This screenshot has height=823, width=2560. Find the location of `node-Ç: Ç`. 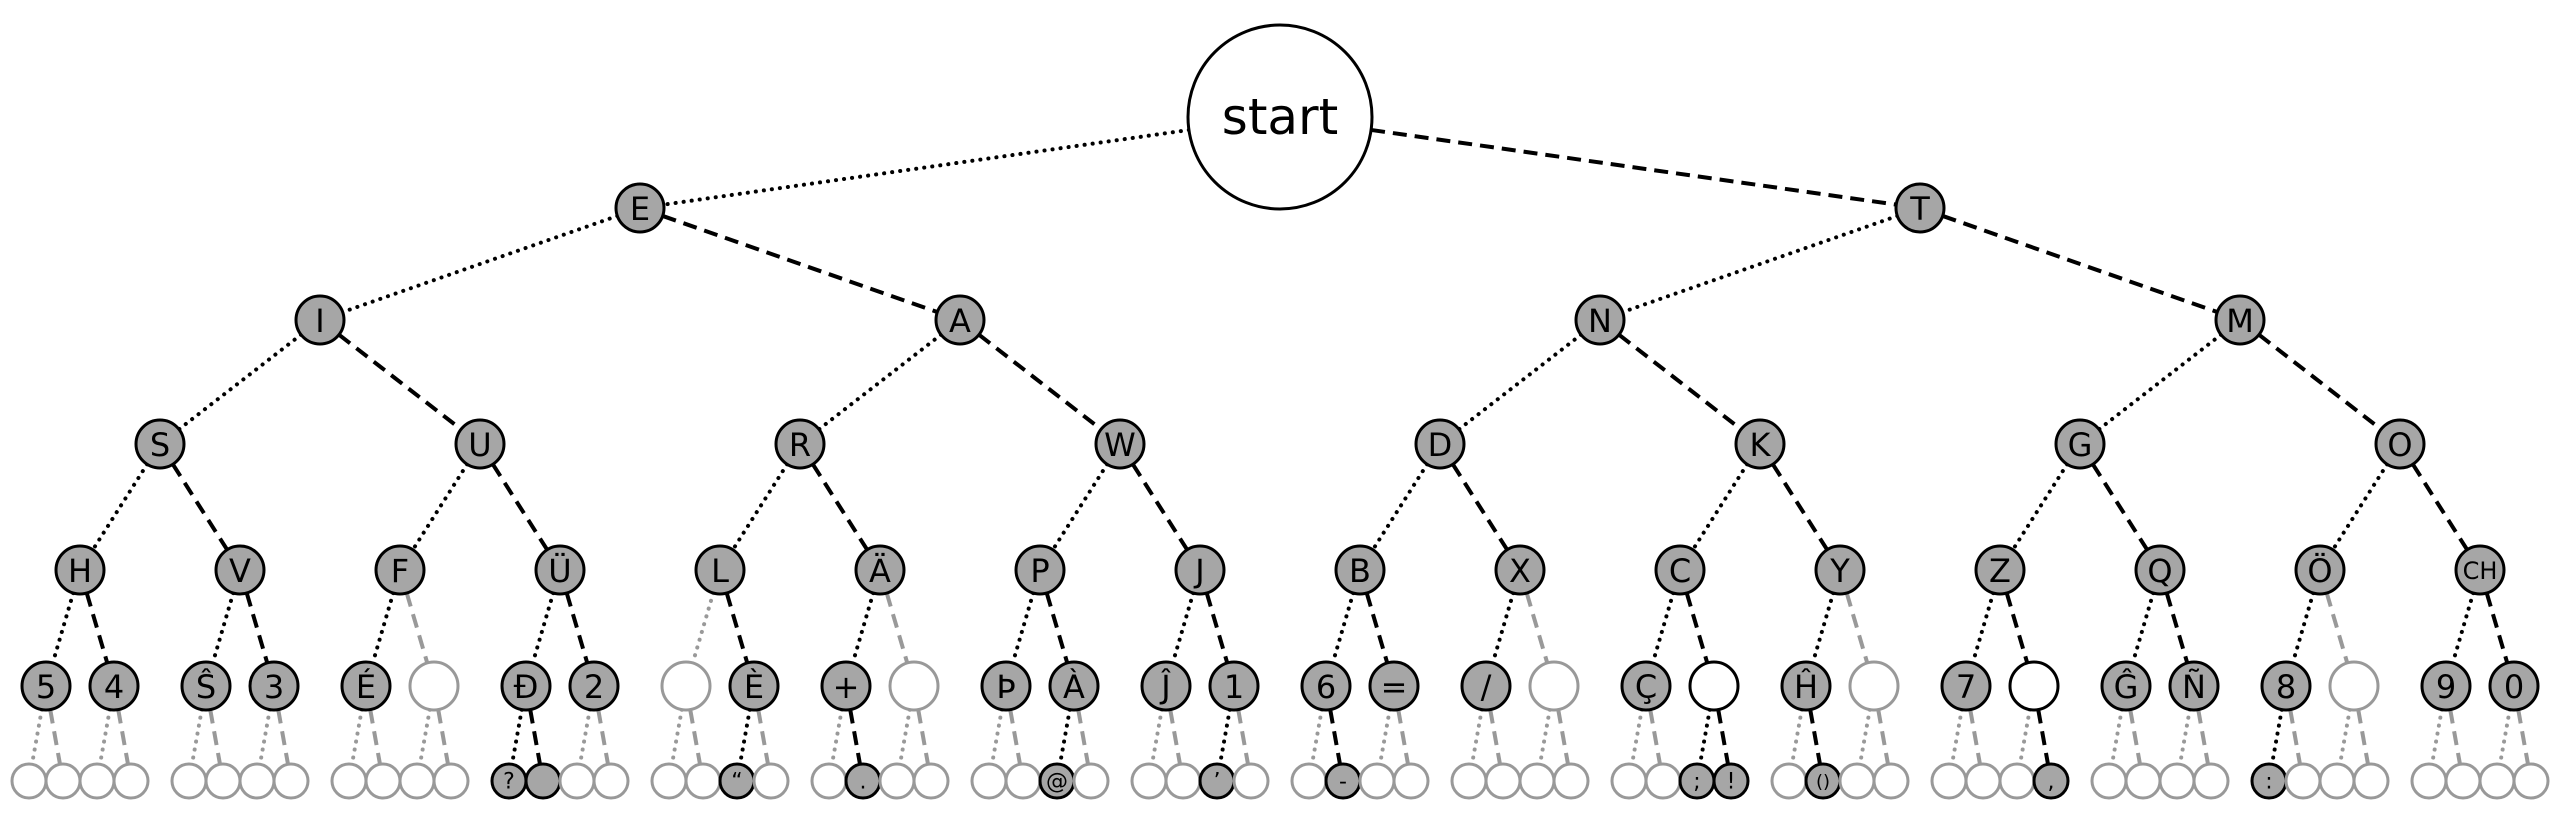

node-Ç: Ç is located at coordinates (1646, 686).